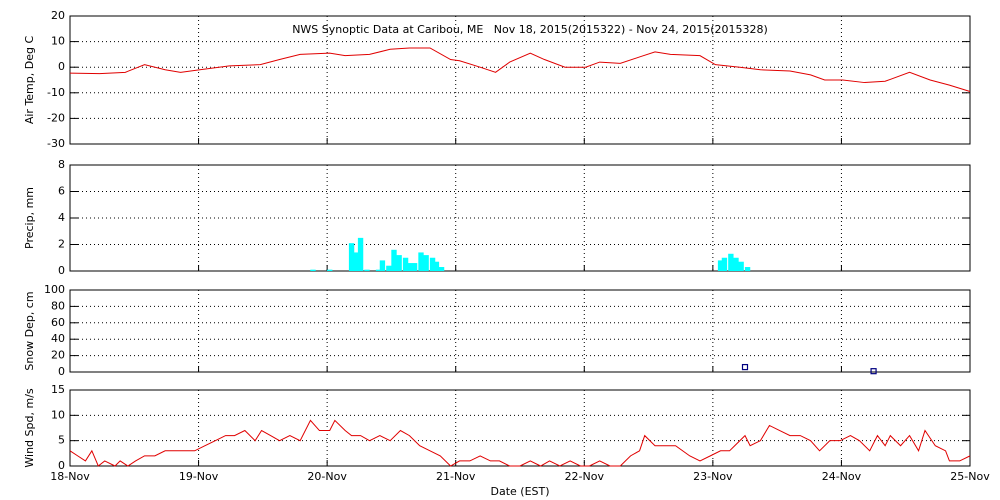 This screenshot has height=500, width=1000. Describe the element at coordinates (456, 476) in the screenshot. I see `x-tick-label: 21-Nov` at that location.